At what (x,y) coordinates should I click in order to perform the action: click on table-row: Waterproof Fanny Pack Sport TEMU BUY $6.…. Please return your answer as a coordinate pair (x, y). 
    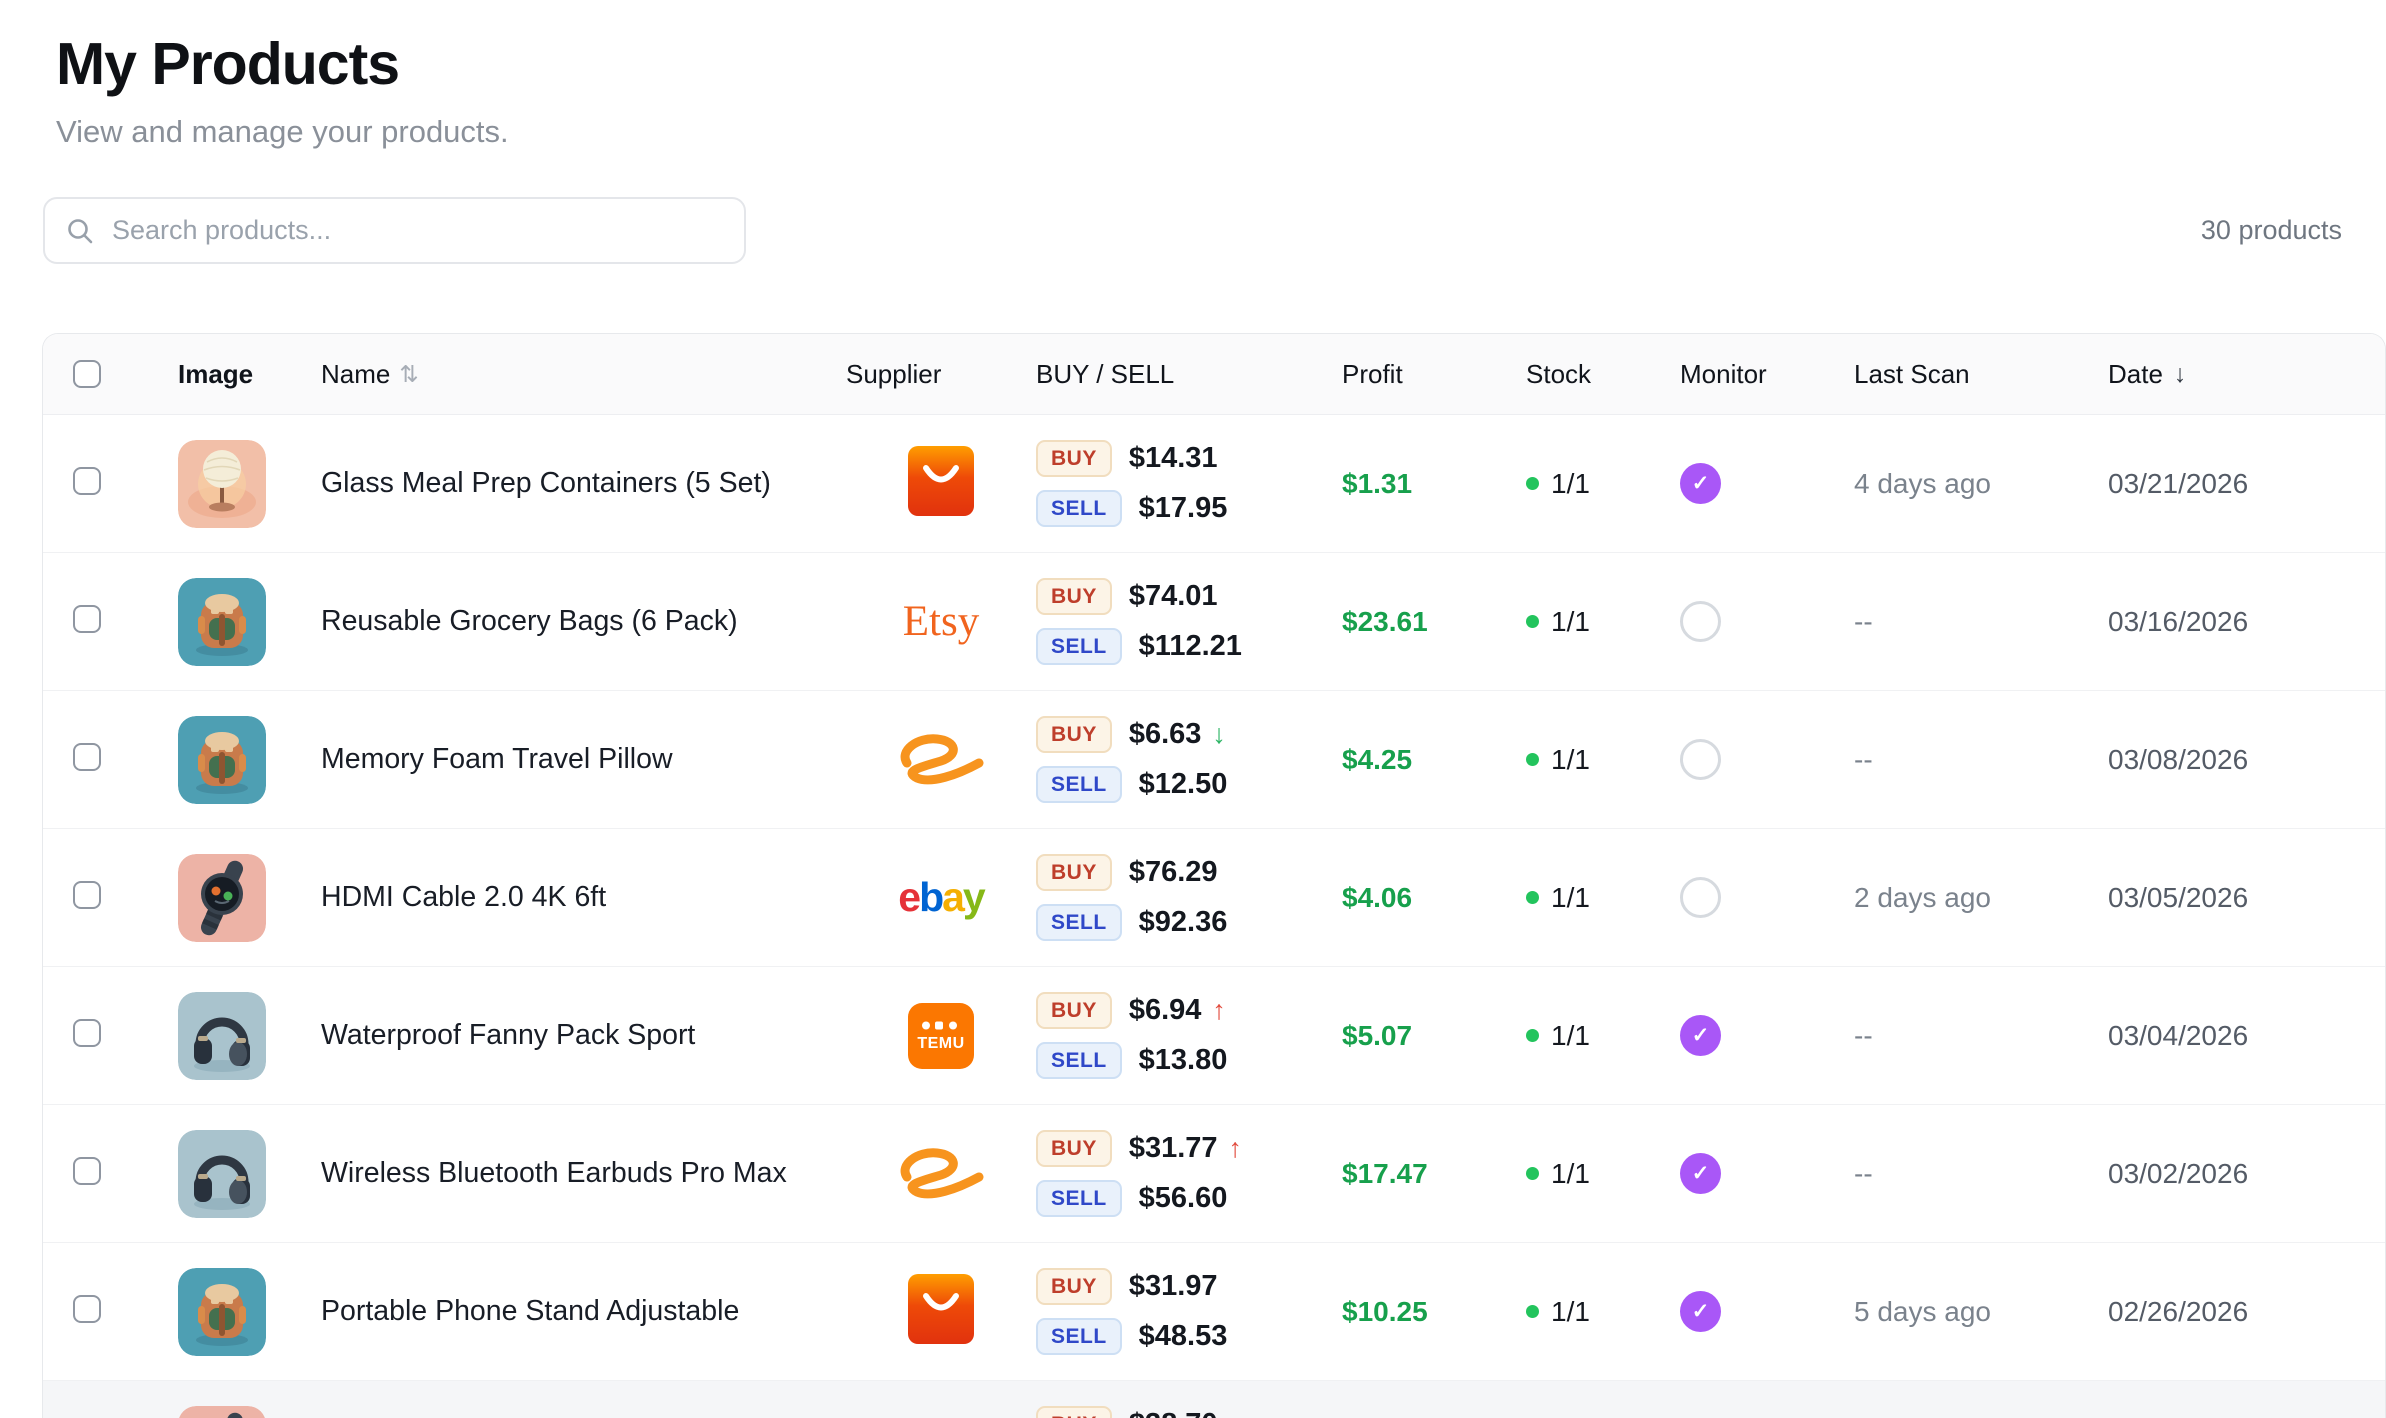
    Looking at the image, I should click on (1214, 1036).